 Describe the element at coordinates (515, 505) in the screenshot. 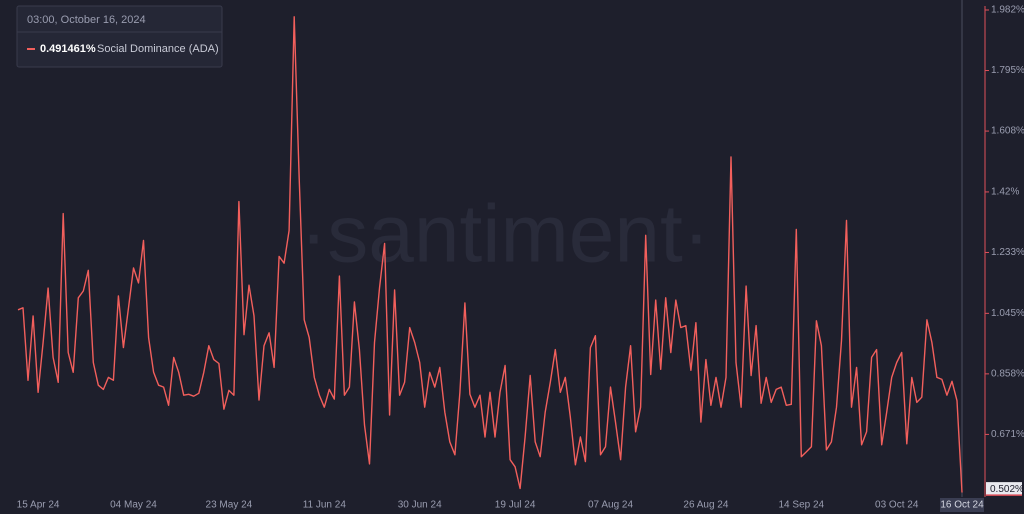

I see `x-tick-label: 19 Jul 24` at that location.